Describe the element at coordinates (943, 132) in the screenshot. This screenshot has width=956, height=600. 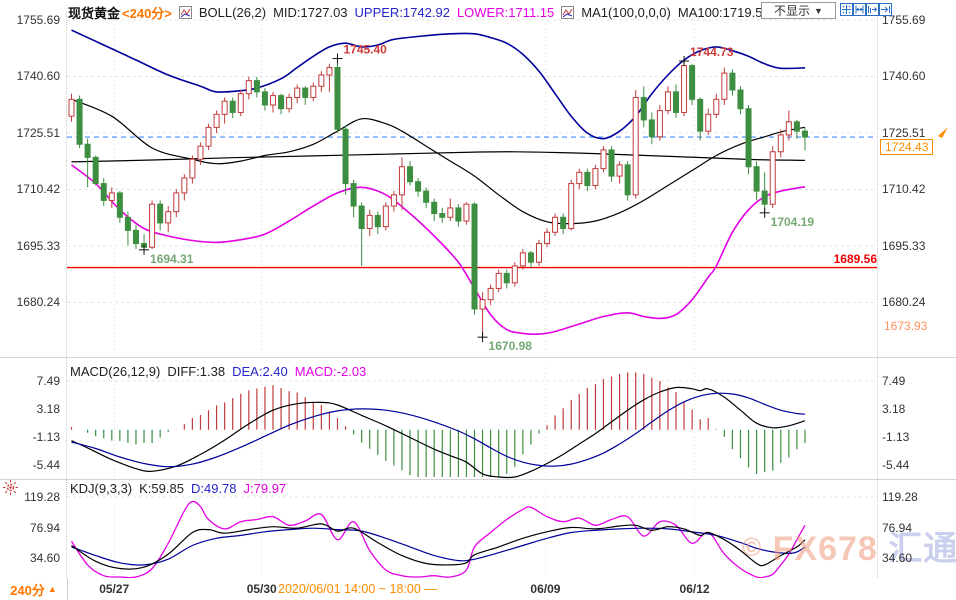
I see `price-pointer-icon` at that location.